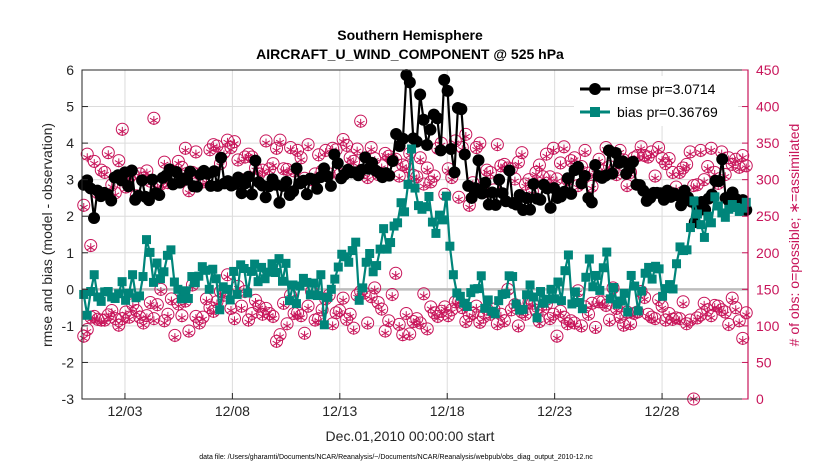 Image resolution: width=830 pixels, height=470 pixels. Describe the element at coordinates (124, 411) in the screenshot. I see `x-tick-label: 12/03` at that location.